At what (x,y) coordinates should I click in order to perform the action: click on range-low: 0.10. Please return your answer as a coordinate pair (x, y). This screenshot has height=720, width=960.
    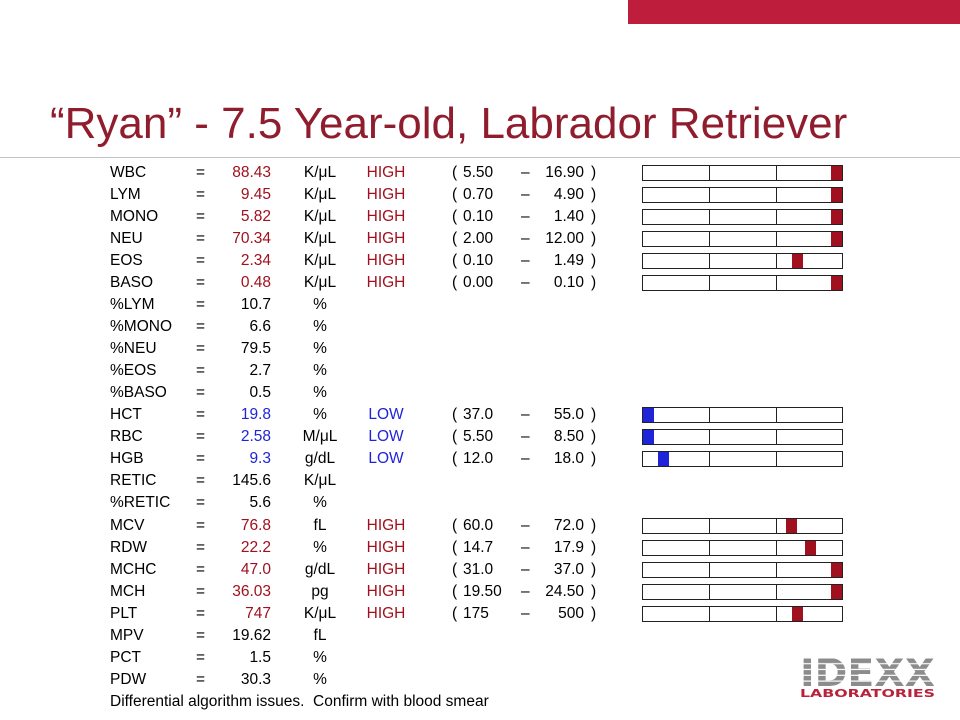
    Looking at the image, I should click on (478, 261).